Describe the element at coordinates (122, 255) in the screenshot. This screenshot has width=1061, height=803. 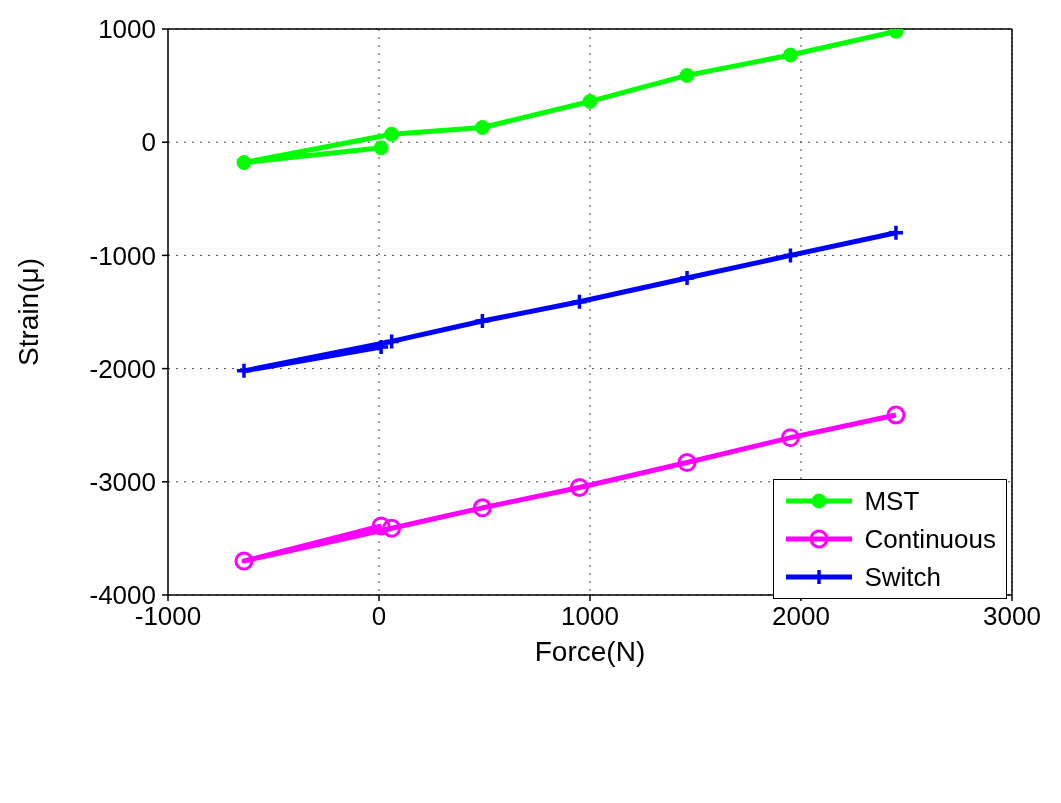
I see `y-tick-label: -1000` at that location.